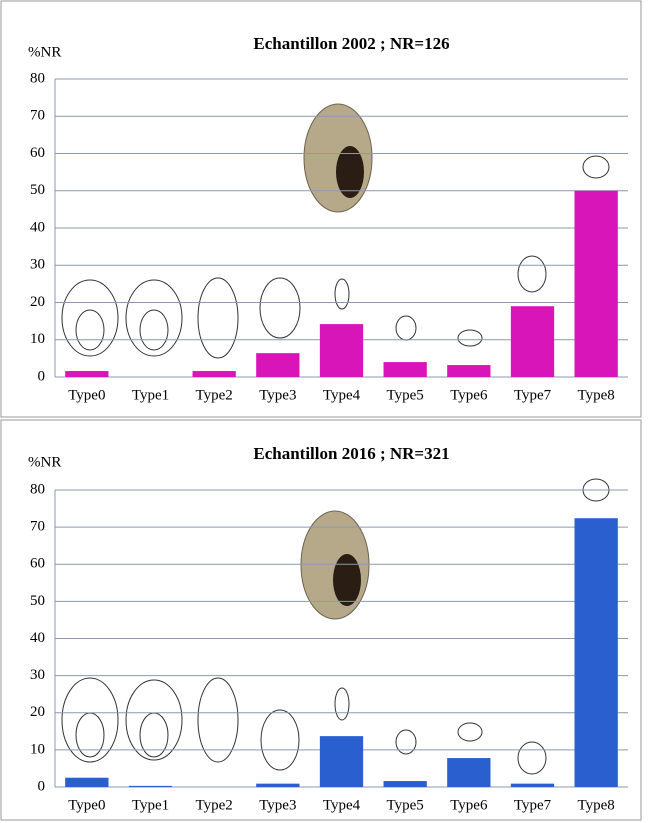  I want to click on chart-title: Echantillon 2016 ; NR=321, so click(351, 453).